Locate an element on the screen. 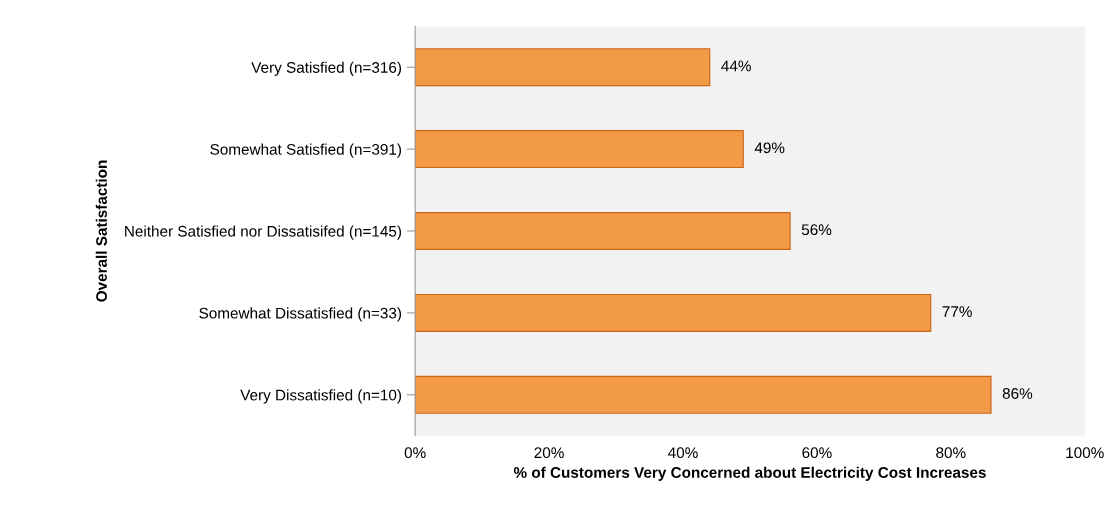 The image size is (1116, 525). y-tick-label: Neither Satisfied nor Dissatisifed (n=145) is located at coordinates (263, 232).